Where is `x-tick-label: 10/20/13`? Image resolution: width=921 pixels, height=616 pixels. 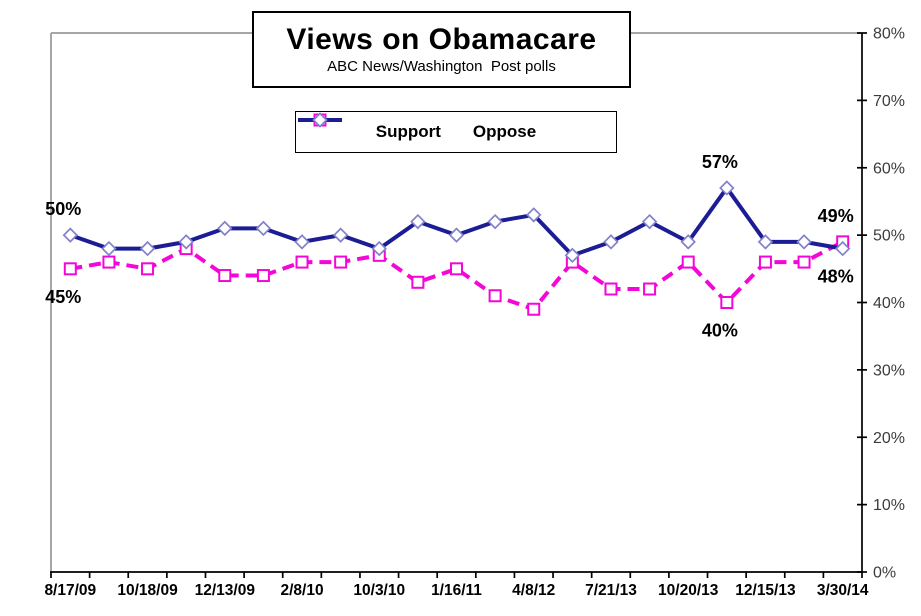 x-tick-label: 10/20/13 is located at coordinates (688, 590).